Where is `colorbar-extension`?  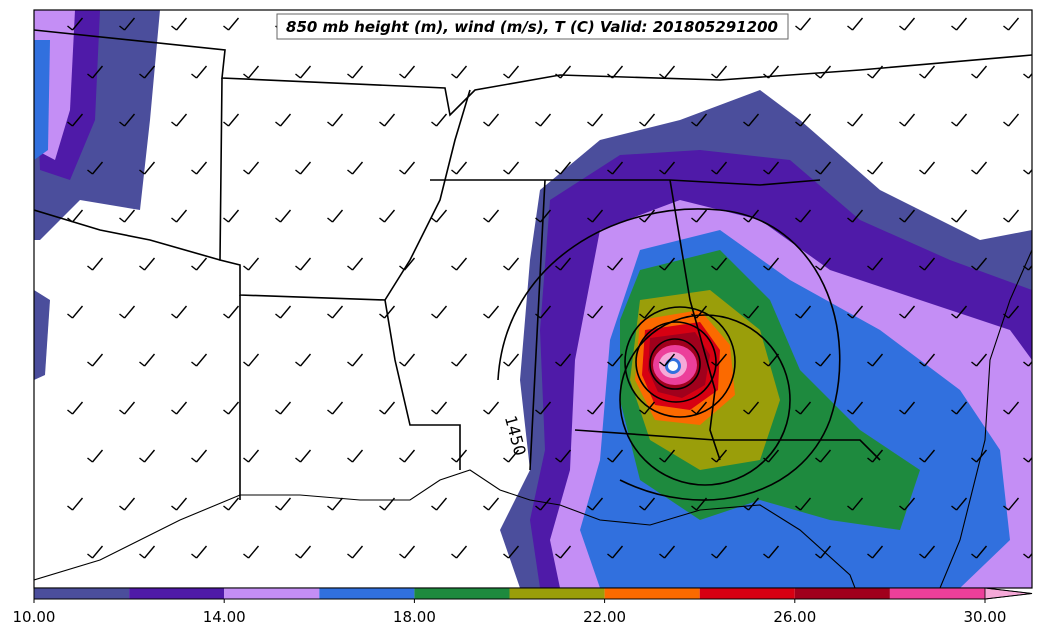 colorbar-extension is located at coordinates (1008, 593).